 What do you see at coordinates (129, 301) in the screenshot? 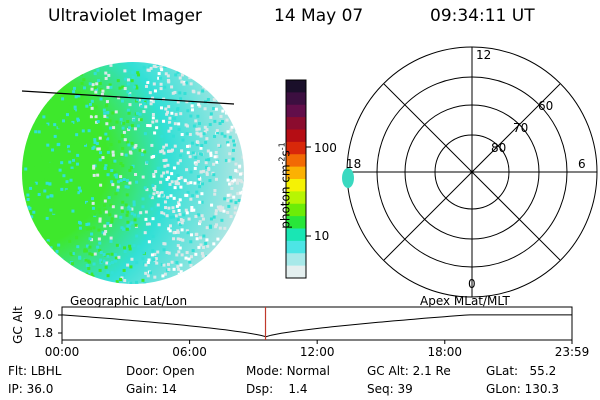
I see `geographic-latlon-label: Geographic Lat/Lon` at bounding box center [129, 301].